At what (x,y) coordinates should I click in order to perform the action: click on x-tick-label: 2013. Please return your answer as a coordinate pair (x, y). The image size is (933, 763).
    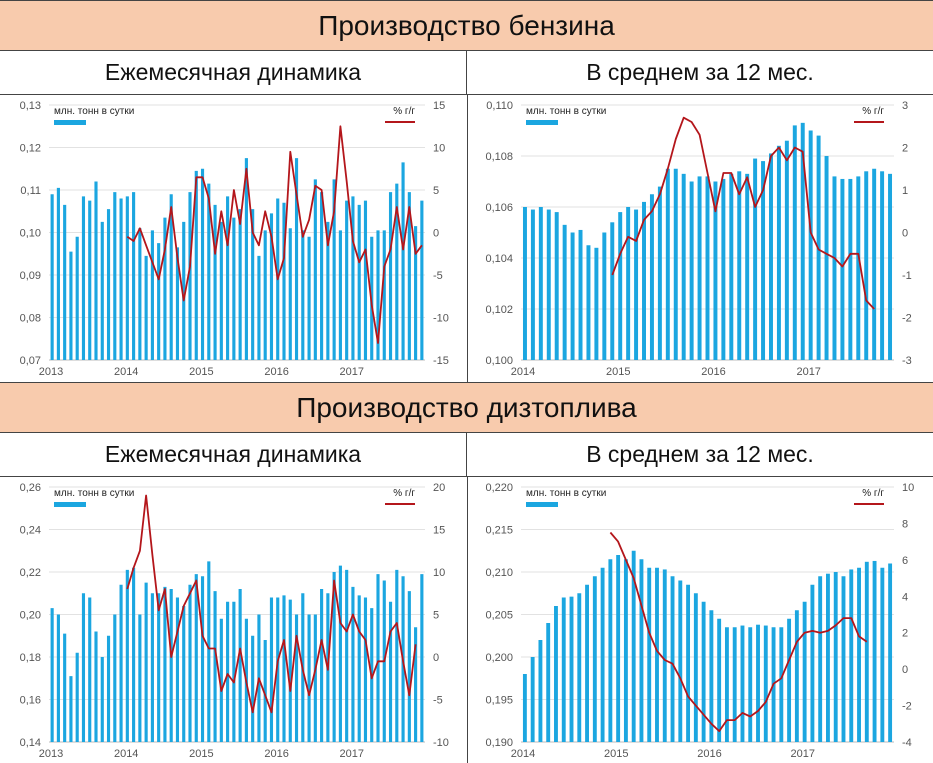
    Looking at the image, I should click on (51, 372).